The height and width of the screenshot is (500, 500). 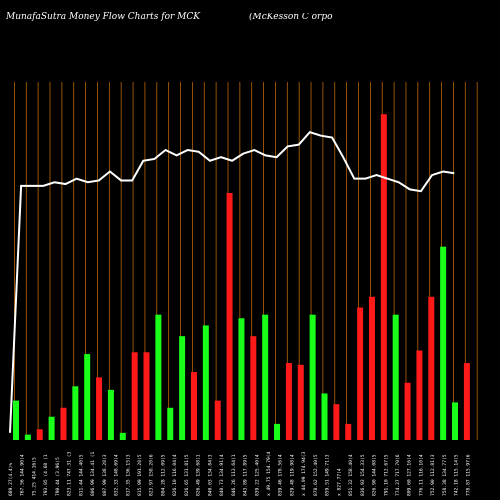 What do you see at coordinates (152, 475) in the screenshot?
I see `x-tick-label: 823.97 158.20(6` at bounding box center [152, 475].